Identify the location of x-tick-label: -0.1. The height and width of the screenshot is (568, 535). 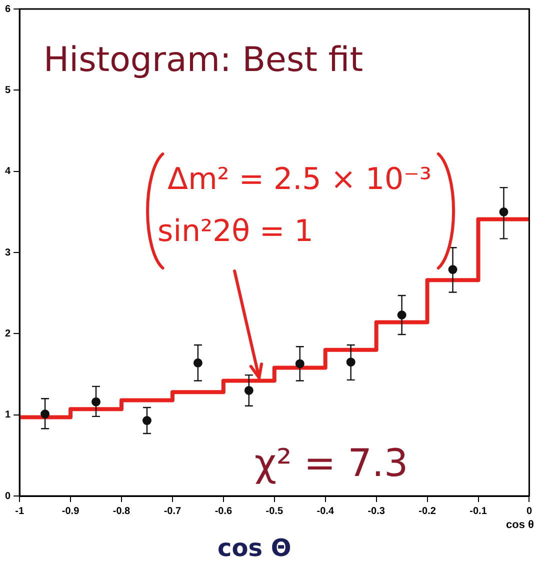
(479, 511).